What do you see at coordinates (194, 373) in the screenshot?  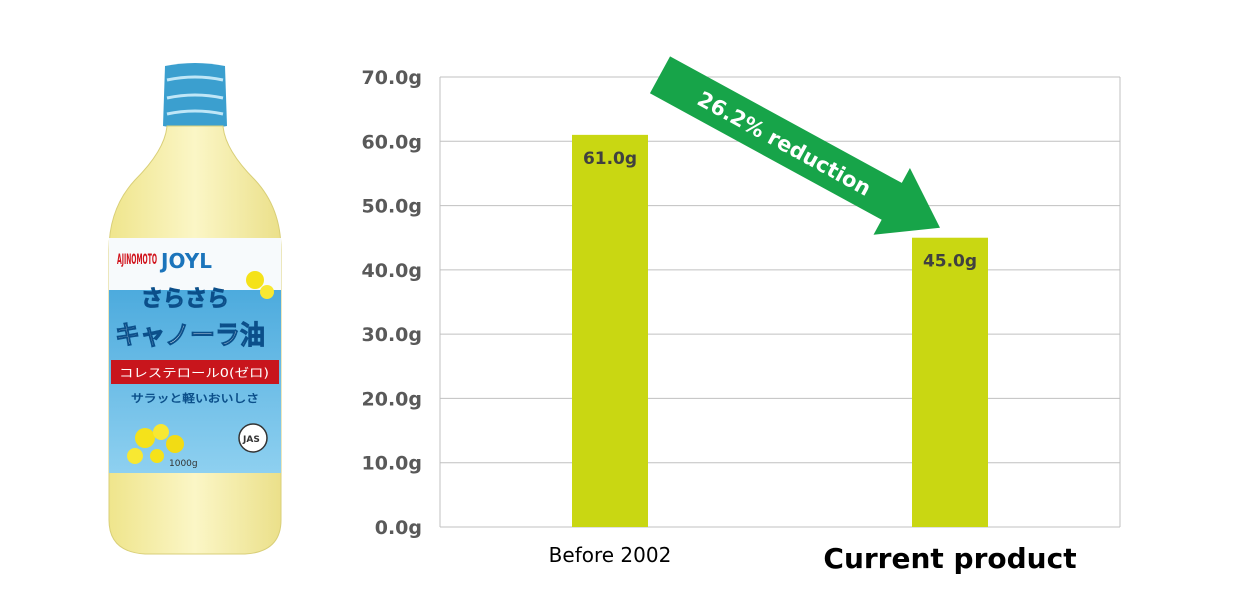 I see `bottle-ribbon-text: コレステロール0(ゼロ)` at bounding box center [194, 373].